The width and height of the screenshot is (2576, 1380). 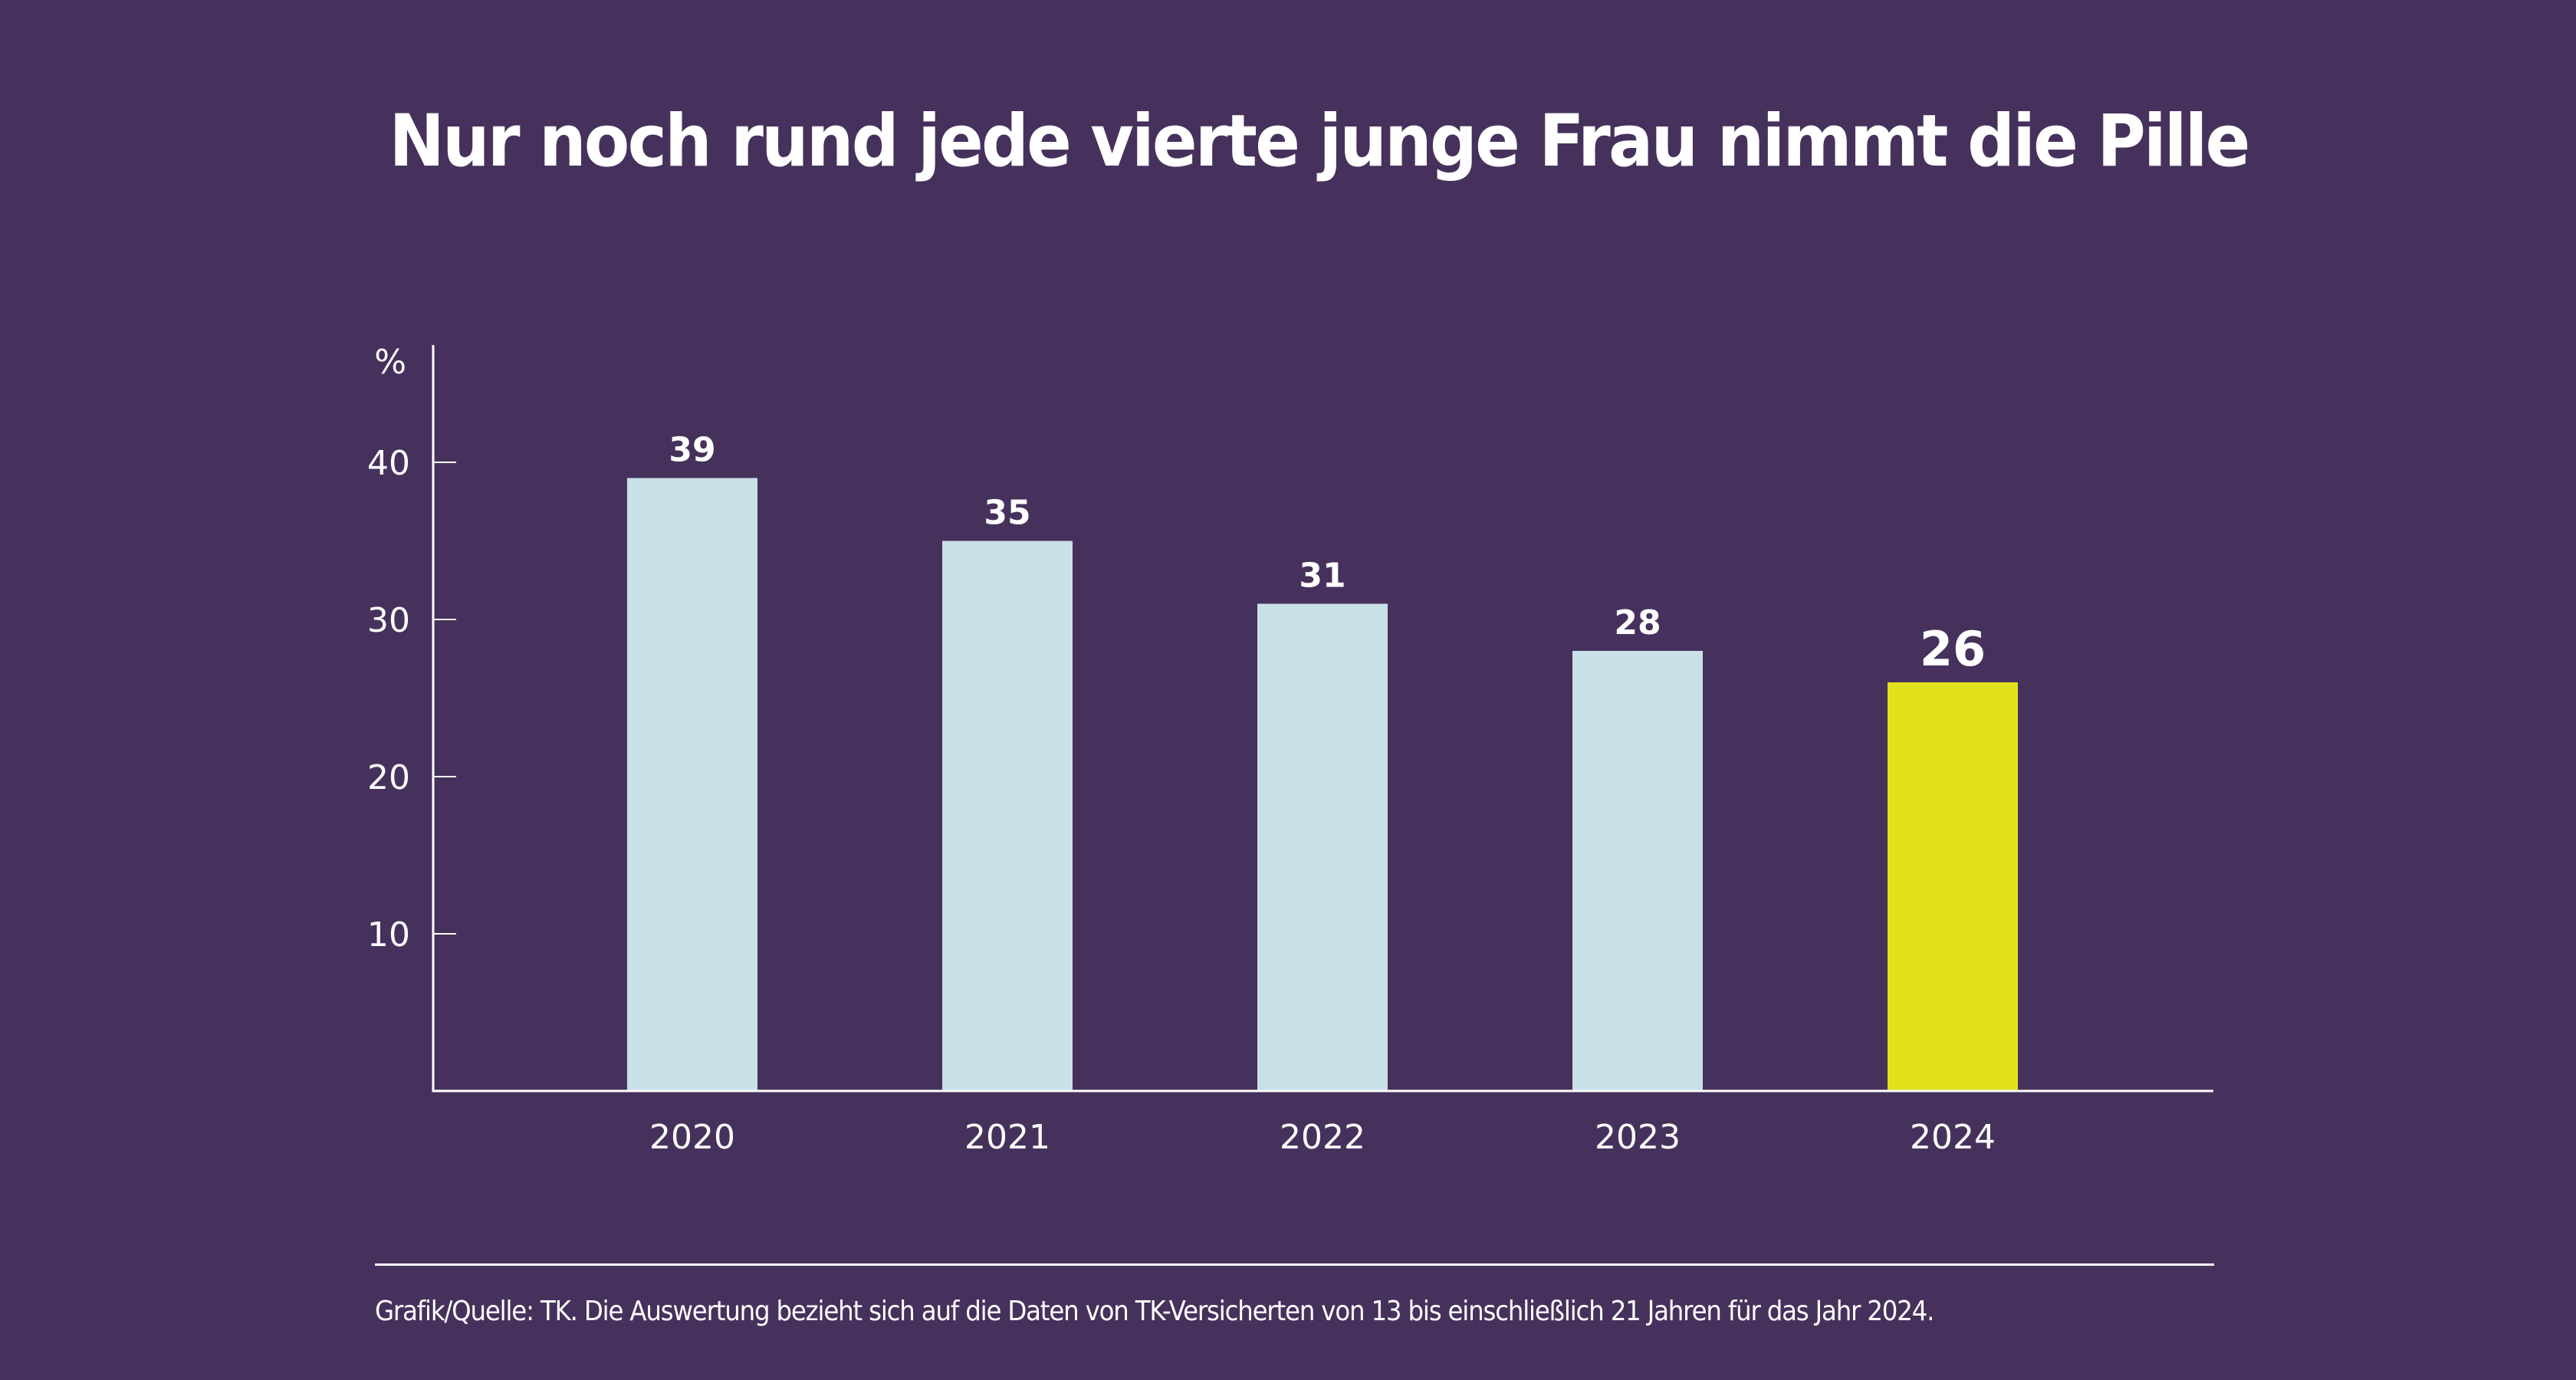 What do you see at coordinates (1953, 649) in the screenshot?
I see `data-label: 26` at bounding box center [1953, 649].